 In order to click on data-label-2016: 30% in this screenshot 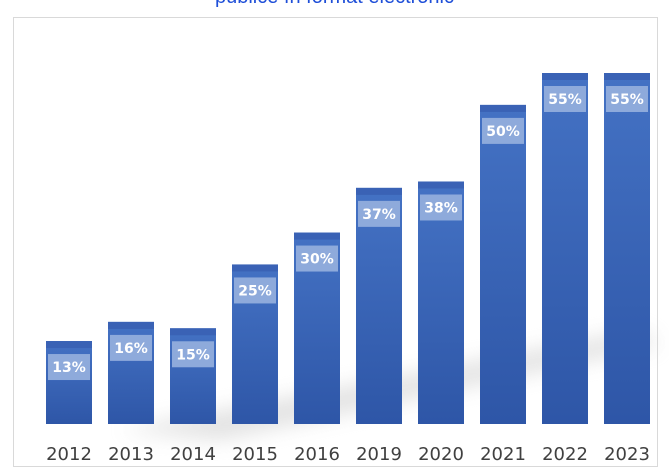, I will do `click(317, 258)`.